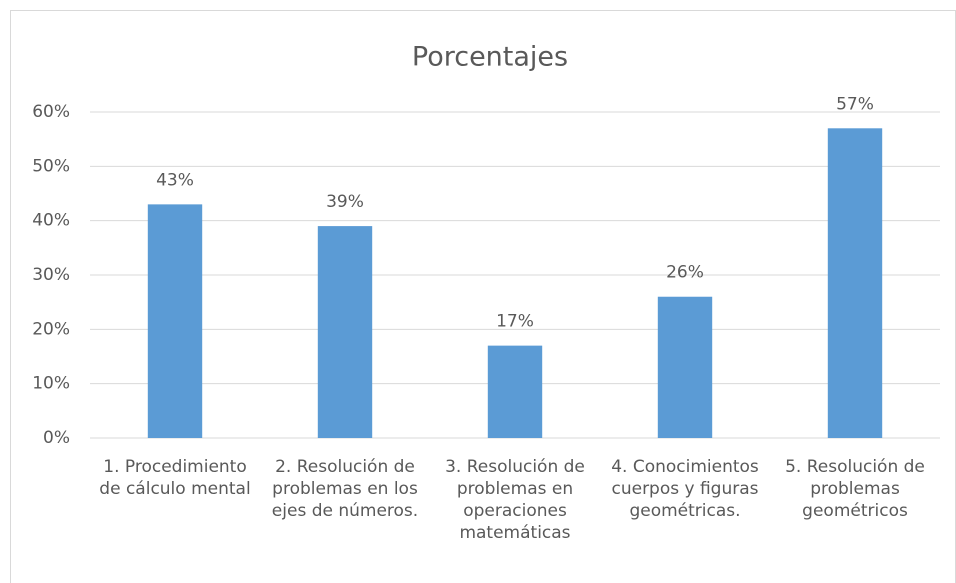 The width and height of the screenshot is (956, 583). Describe the element at coordinates (345, 202) in the screenshot. I see `data-label: 39%` at that location.